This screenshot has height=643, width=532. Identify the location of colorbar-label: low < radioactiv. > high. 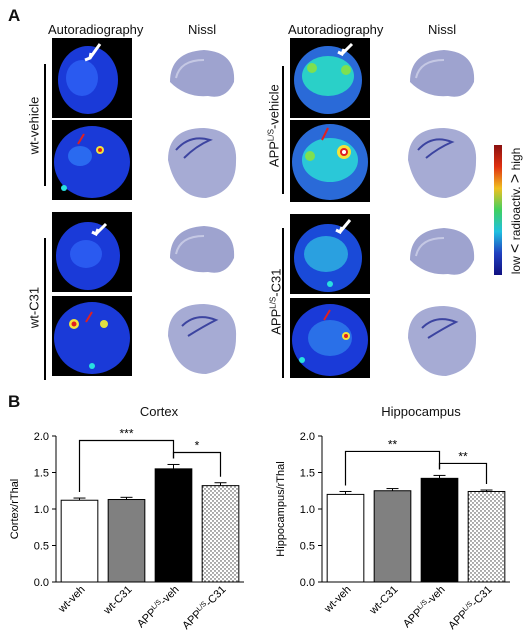
(516, 210).